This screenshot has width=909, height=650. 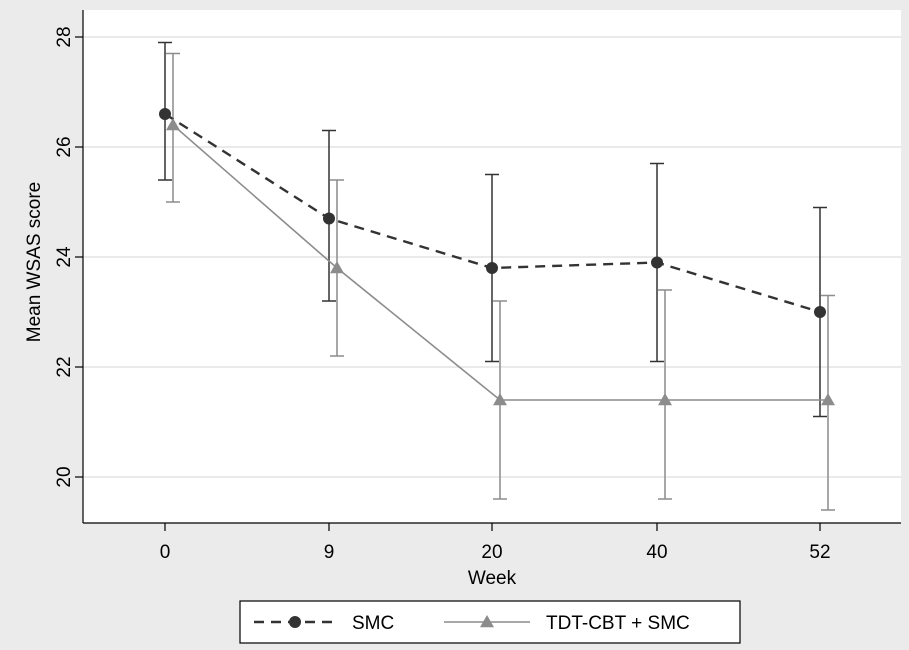 What do you see at coordinates (64, 146) in the screenshot?
I see `y-tick-label: 26` at bounding box center [64, 146].